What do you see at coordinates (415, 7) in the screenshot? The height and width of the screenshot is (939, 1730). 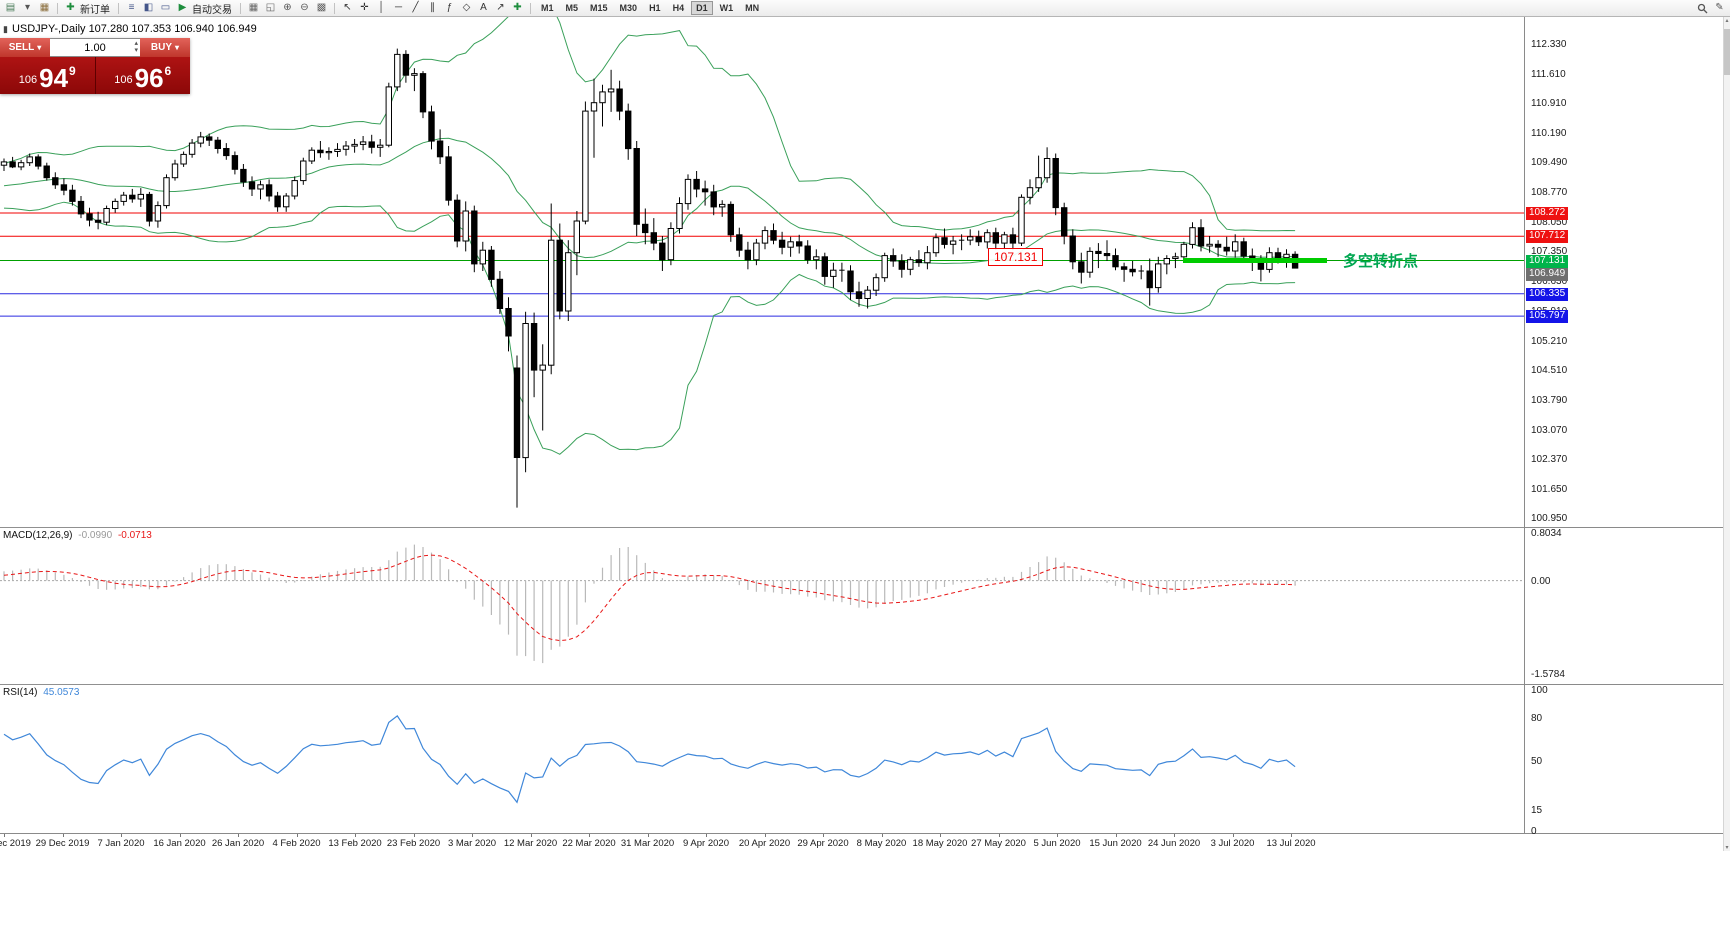 I see `trendline-icon: ╱` at bounding box center [415, 7].